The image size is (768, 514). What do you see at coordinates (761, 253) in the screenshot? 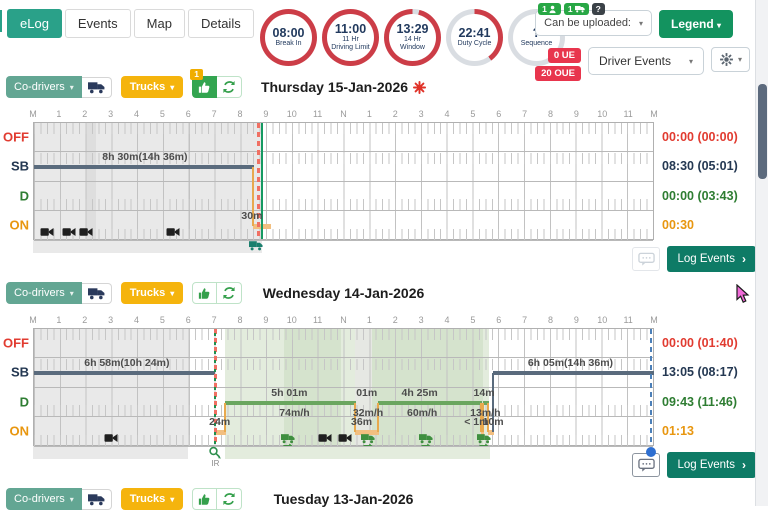
I see `vertical-scrollbar` at bounding box center [761, 253].